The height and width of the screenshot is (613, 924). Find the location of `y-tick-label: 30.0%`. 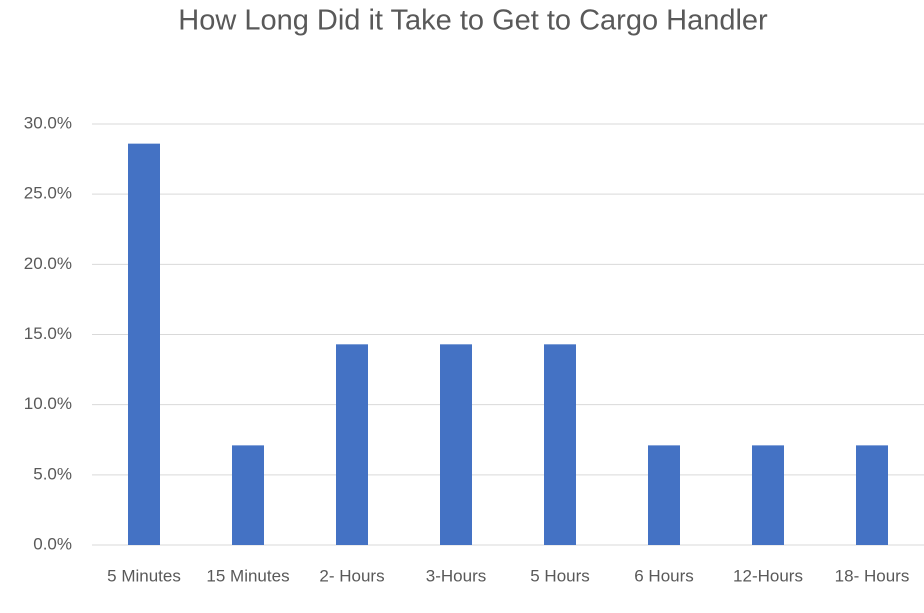

y-tick-label: 30.0% is located at coordinates (48, 122).